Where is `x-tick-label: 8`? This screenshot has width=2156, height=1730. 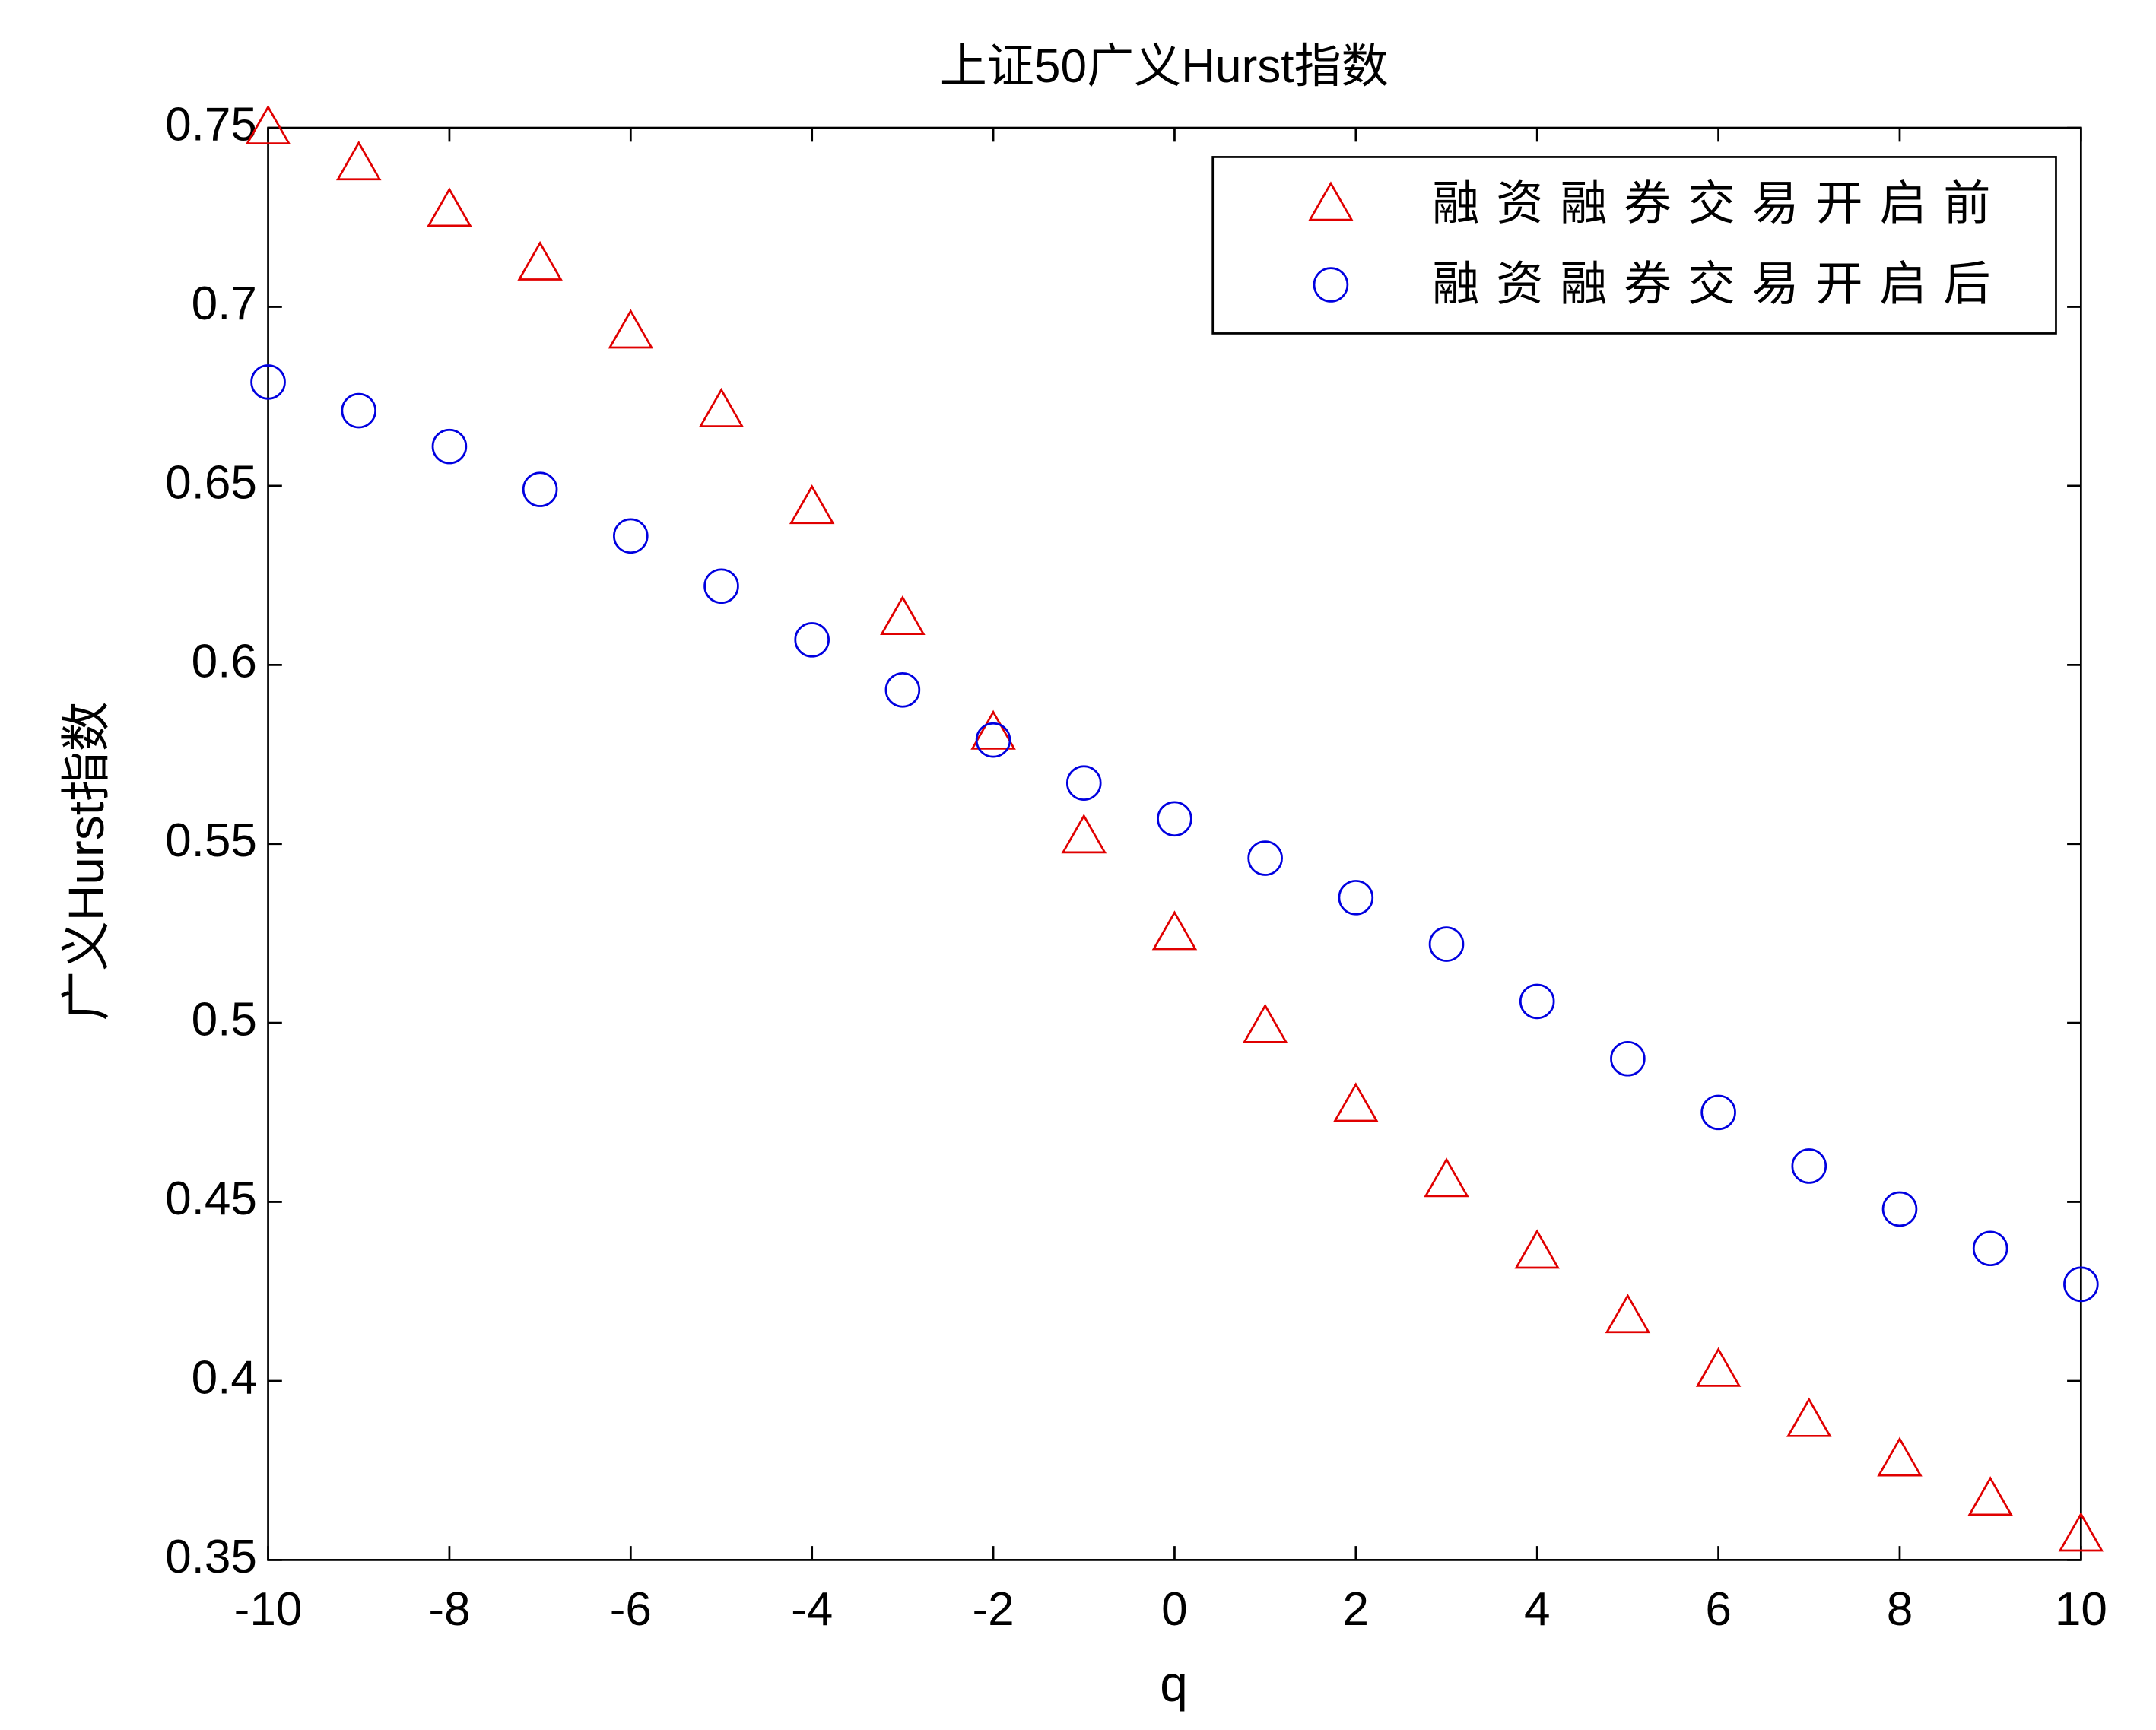
x-tick-label: 8 is located at coordinates (1900, 1609).